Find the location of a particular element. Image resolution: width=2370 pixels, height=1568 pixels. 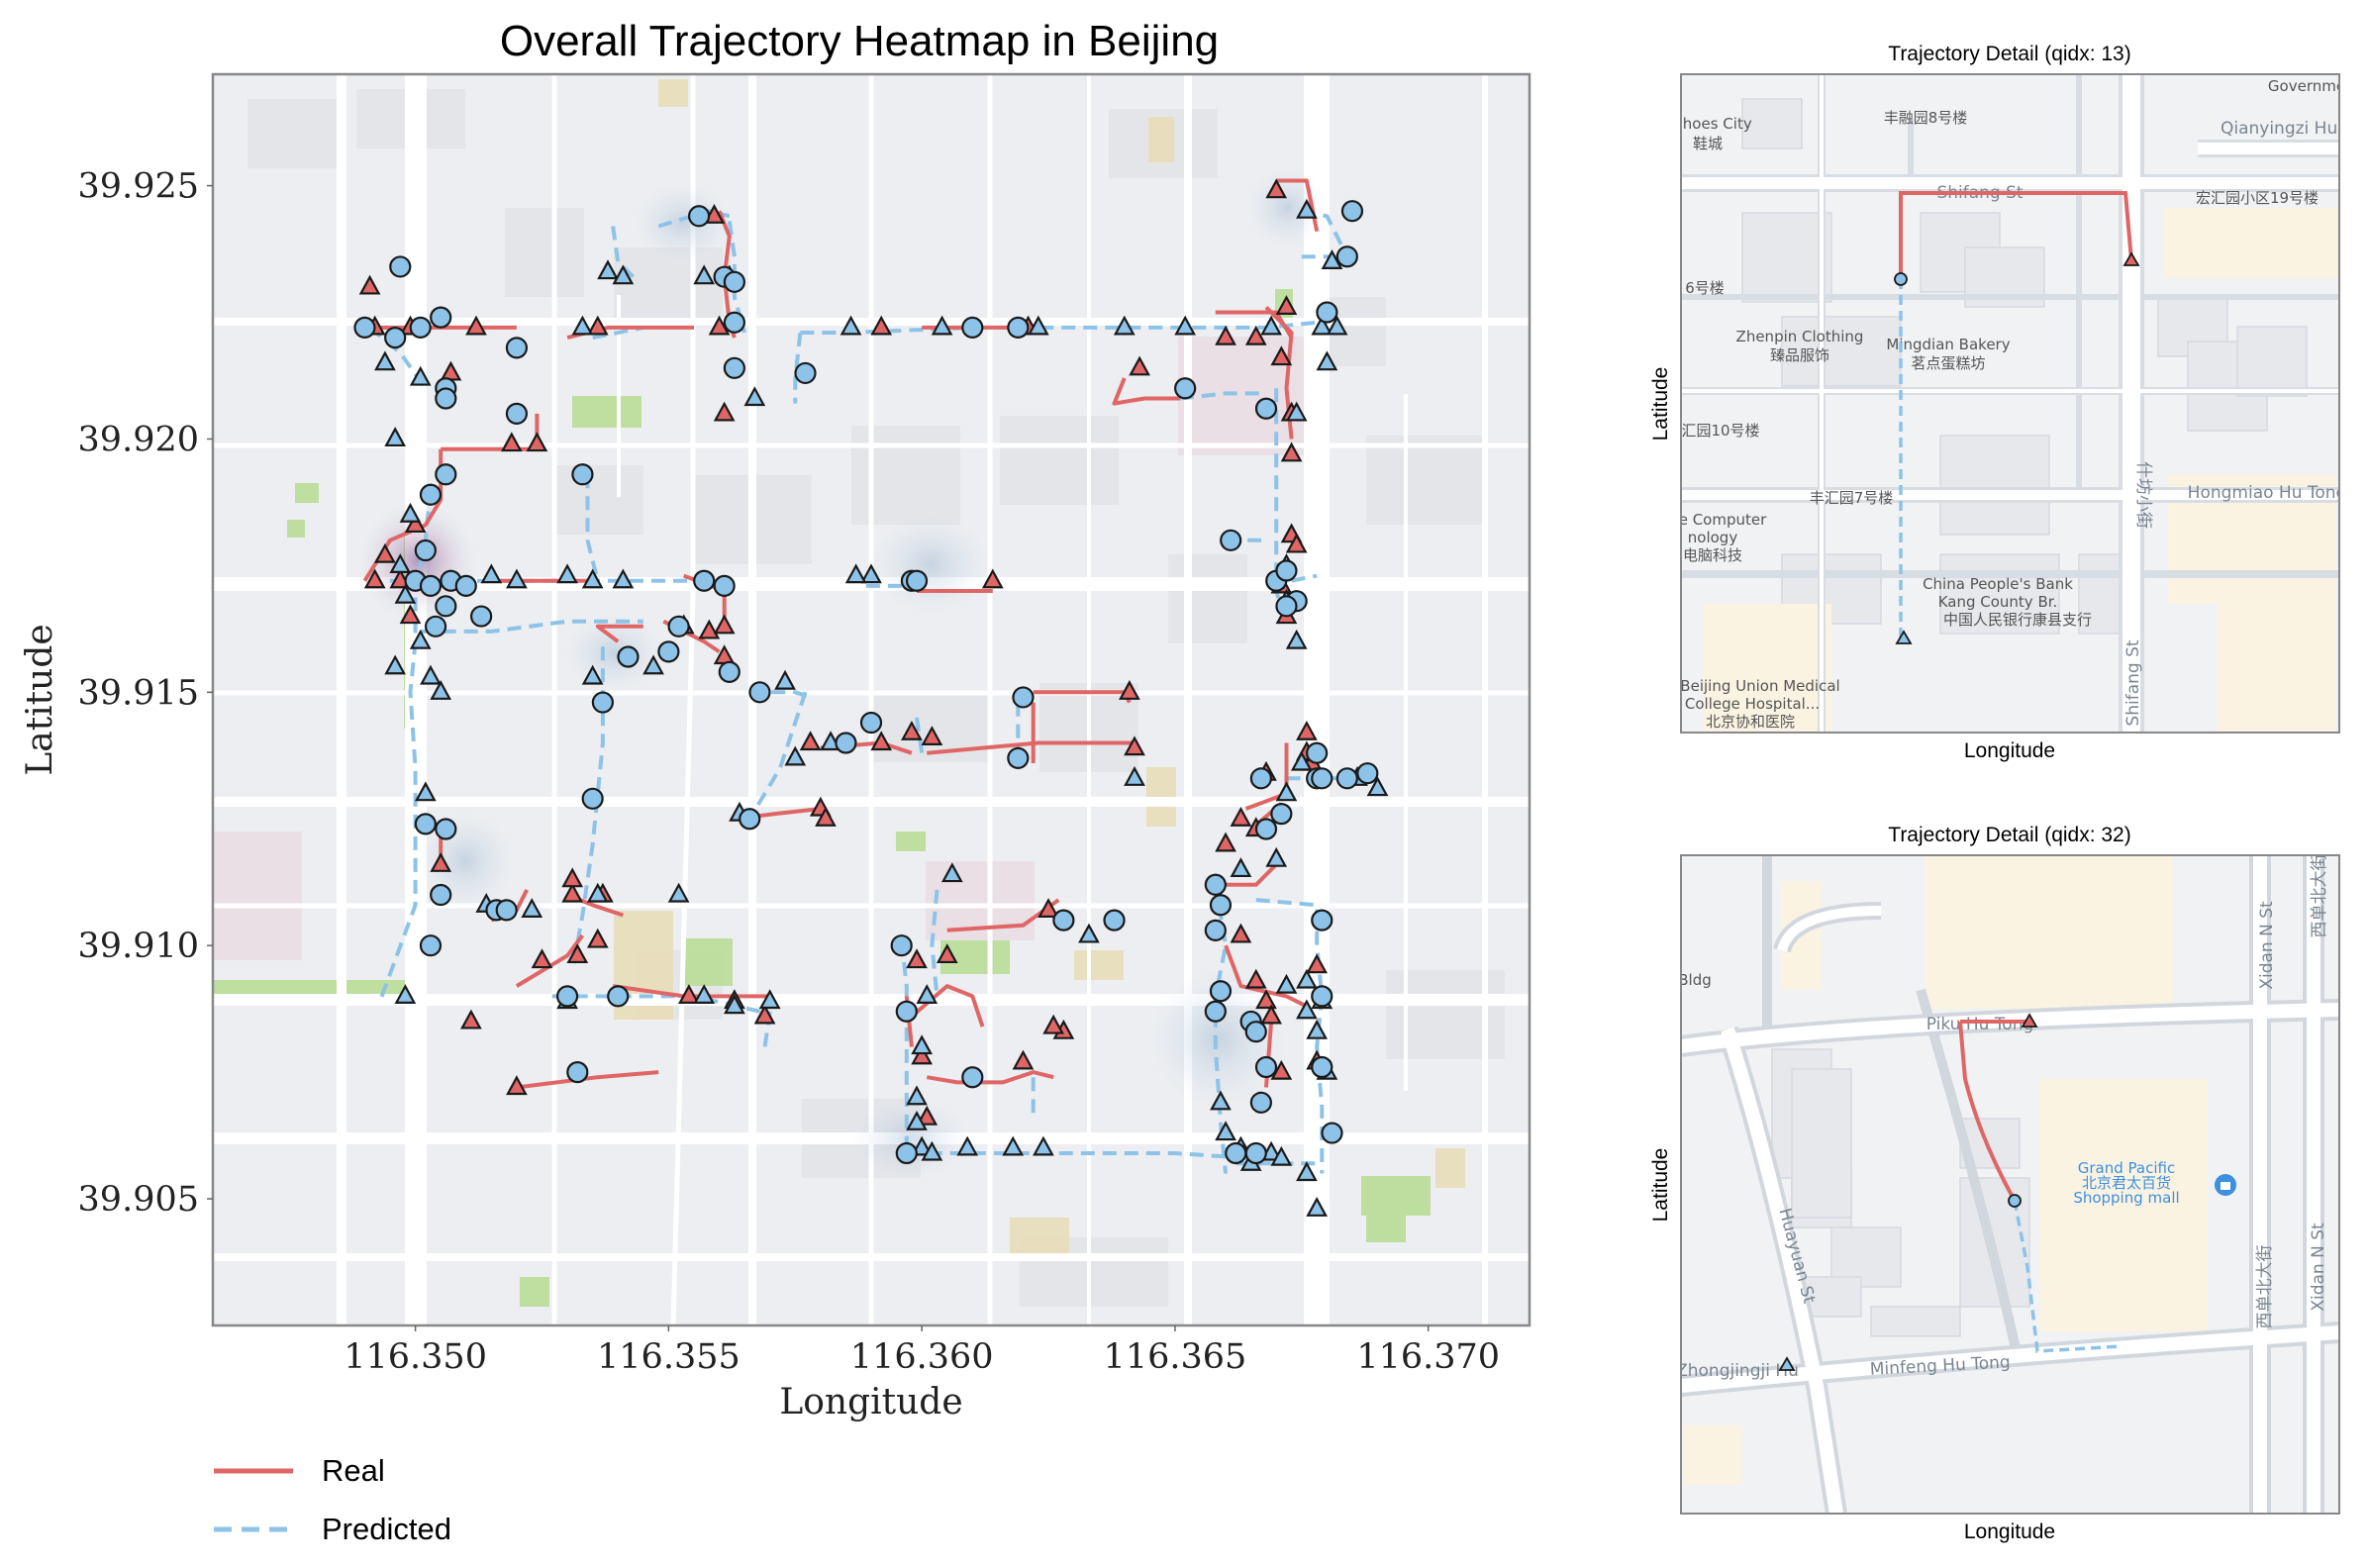

d1-label-computer-cn: 电脑科技 is located at coordinates (1712, 555).